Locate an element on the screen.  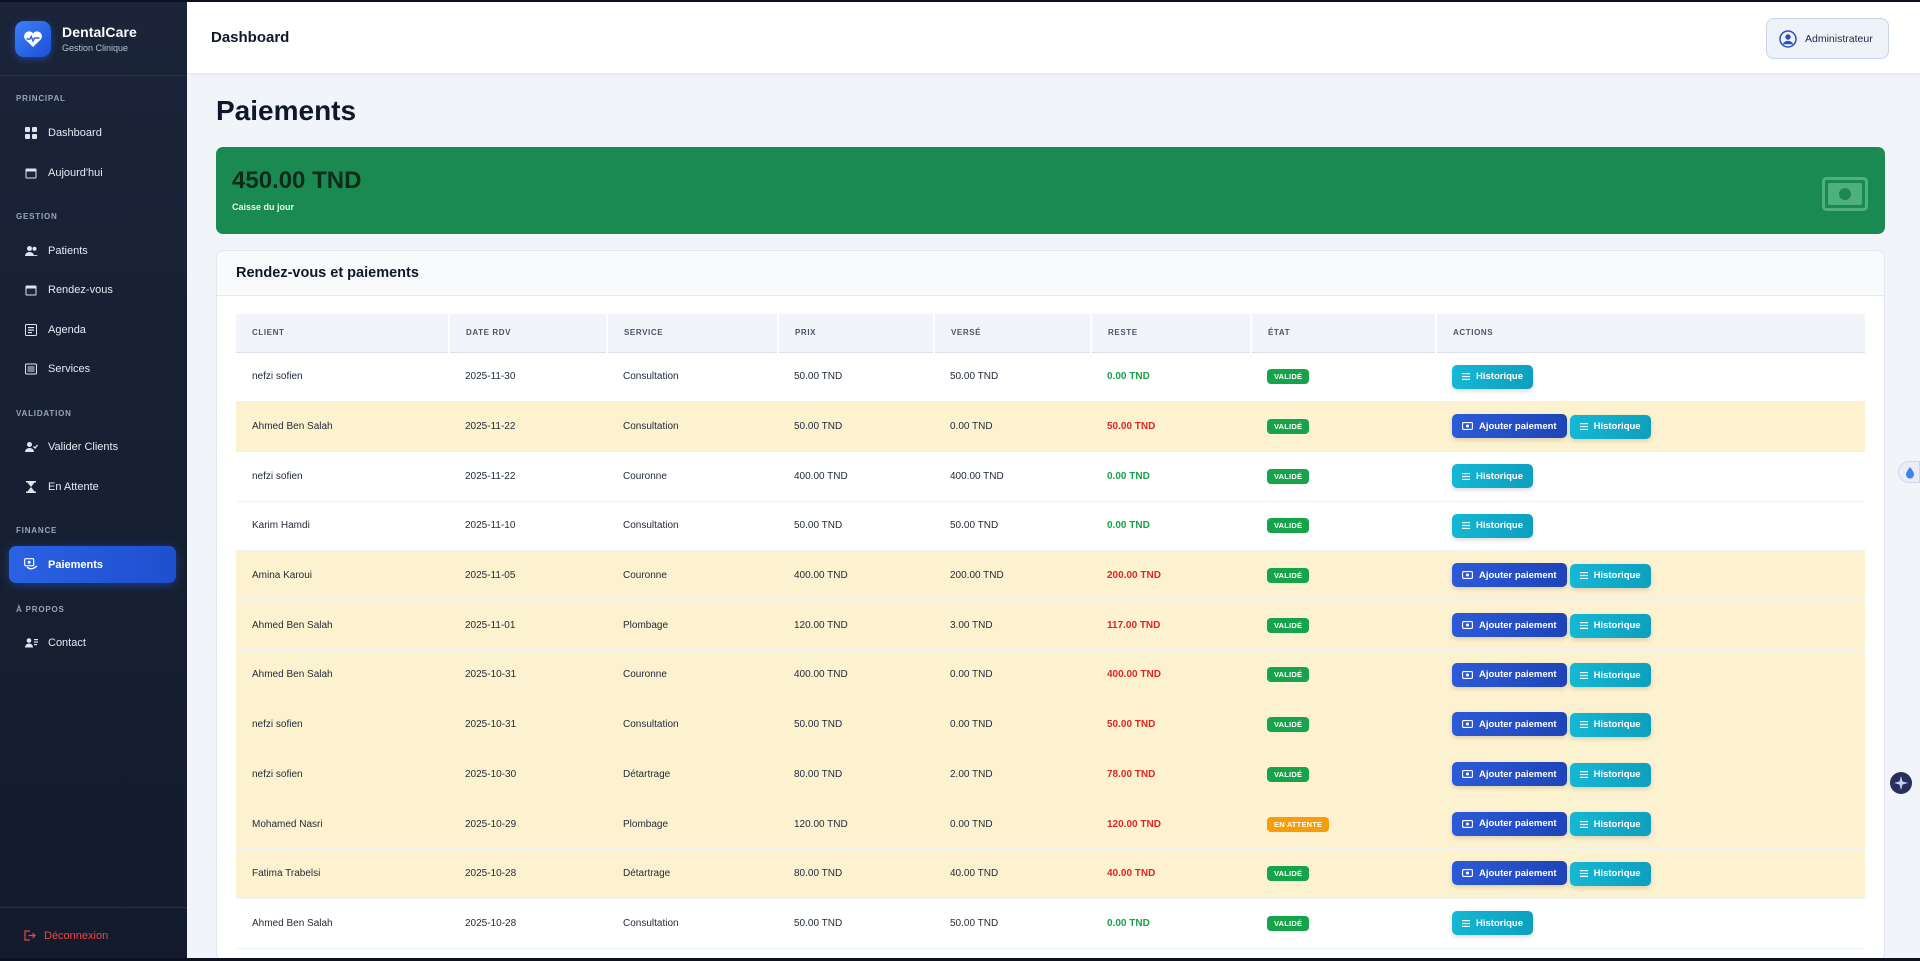
user-menu-button: Administrateur is located at coordinates (1827, 38).